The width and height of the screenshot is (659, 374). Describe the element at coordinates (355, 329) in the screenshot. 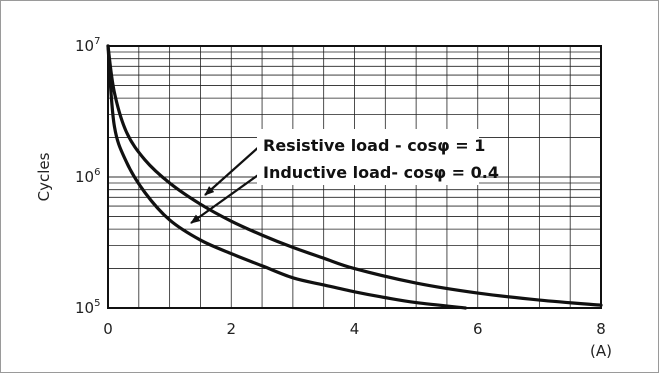

I see `x-tick-label: 4` at that location.